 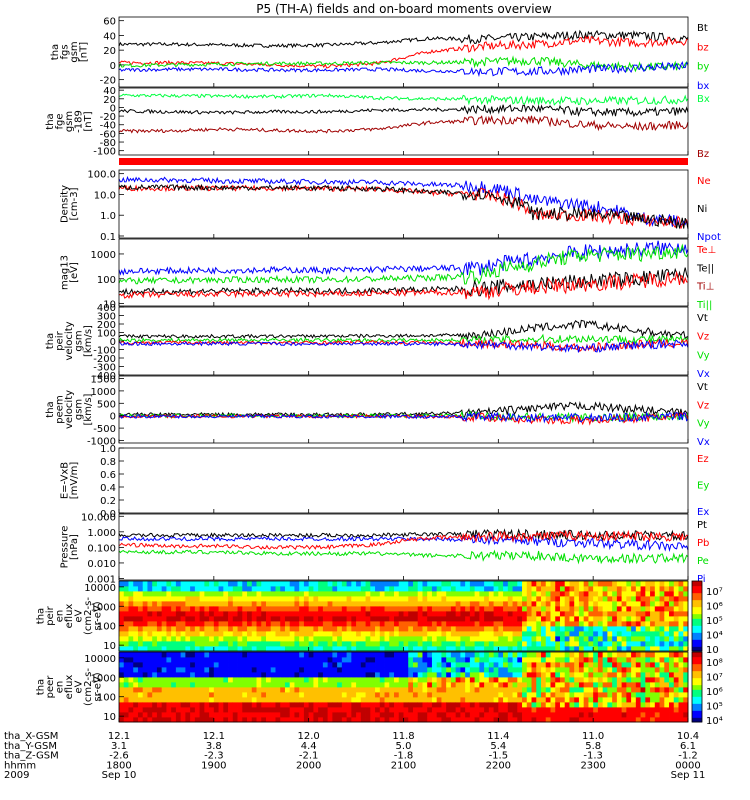 What do you see at coordinates (403, 258) in the screenshot?
I see `series-line-ti` at bounding box center [403, 258].